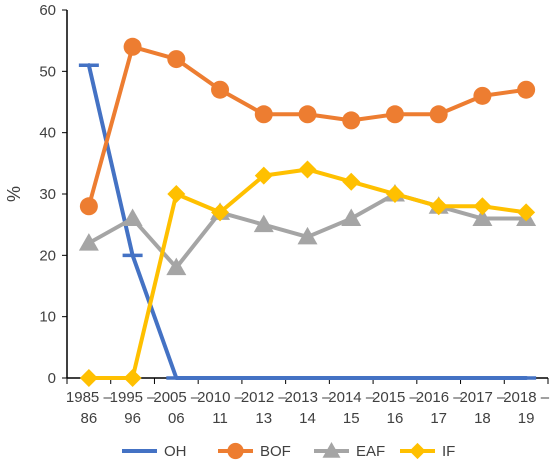 The width and height of the screenshot is (550, 467). I want to click on x-tick-label-line: 2010 –, so click(220, 397).